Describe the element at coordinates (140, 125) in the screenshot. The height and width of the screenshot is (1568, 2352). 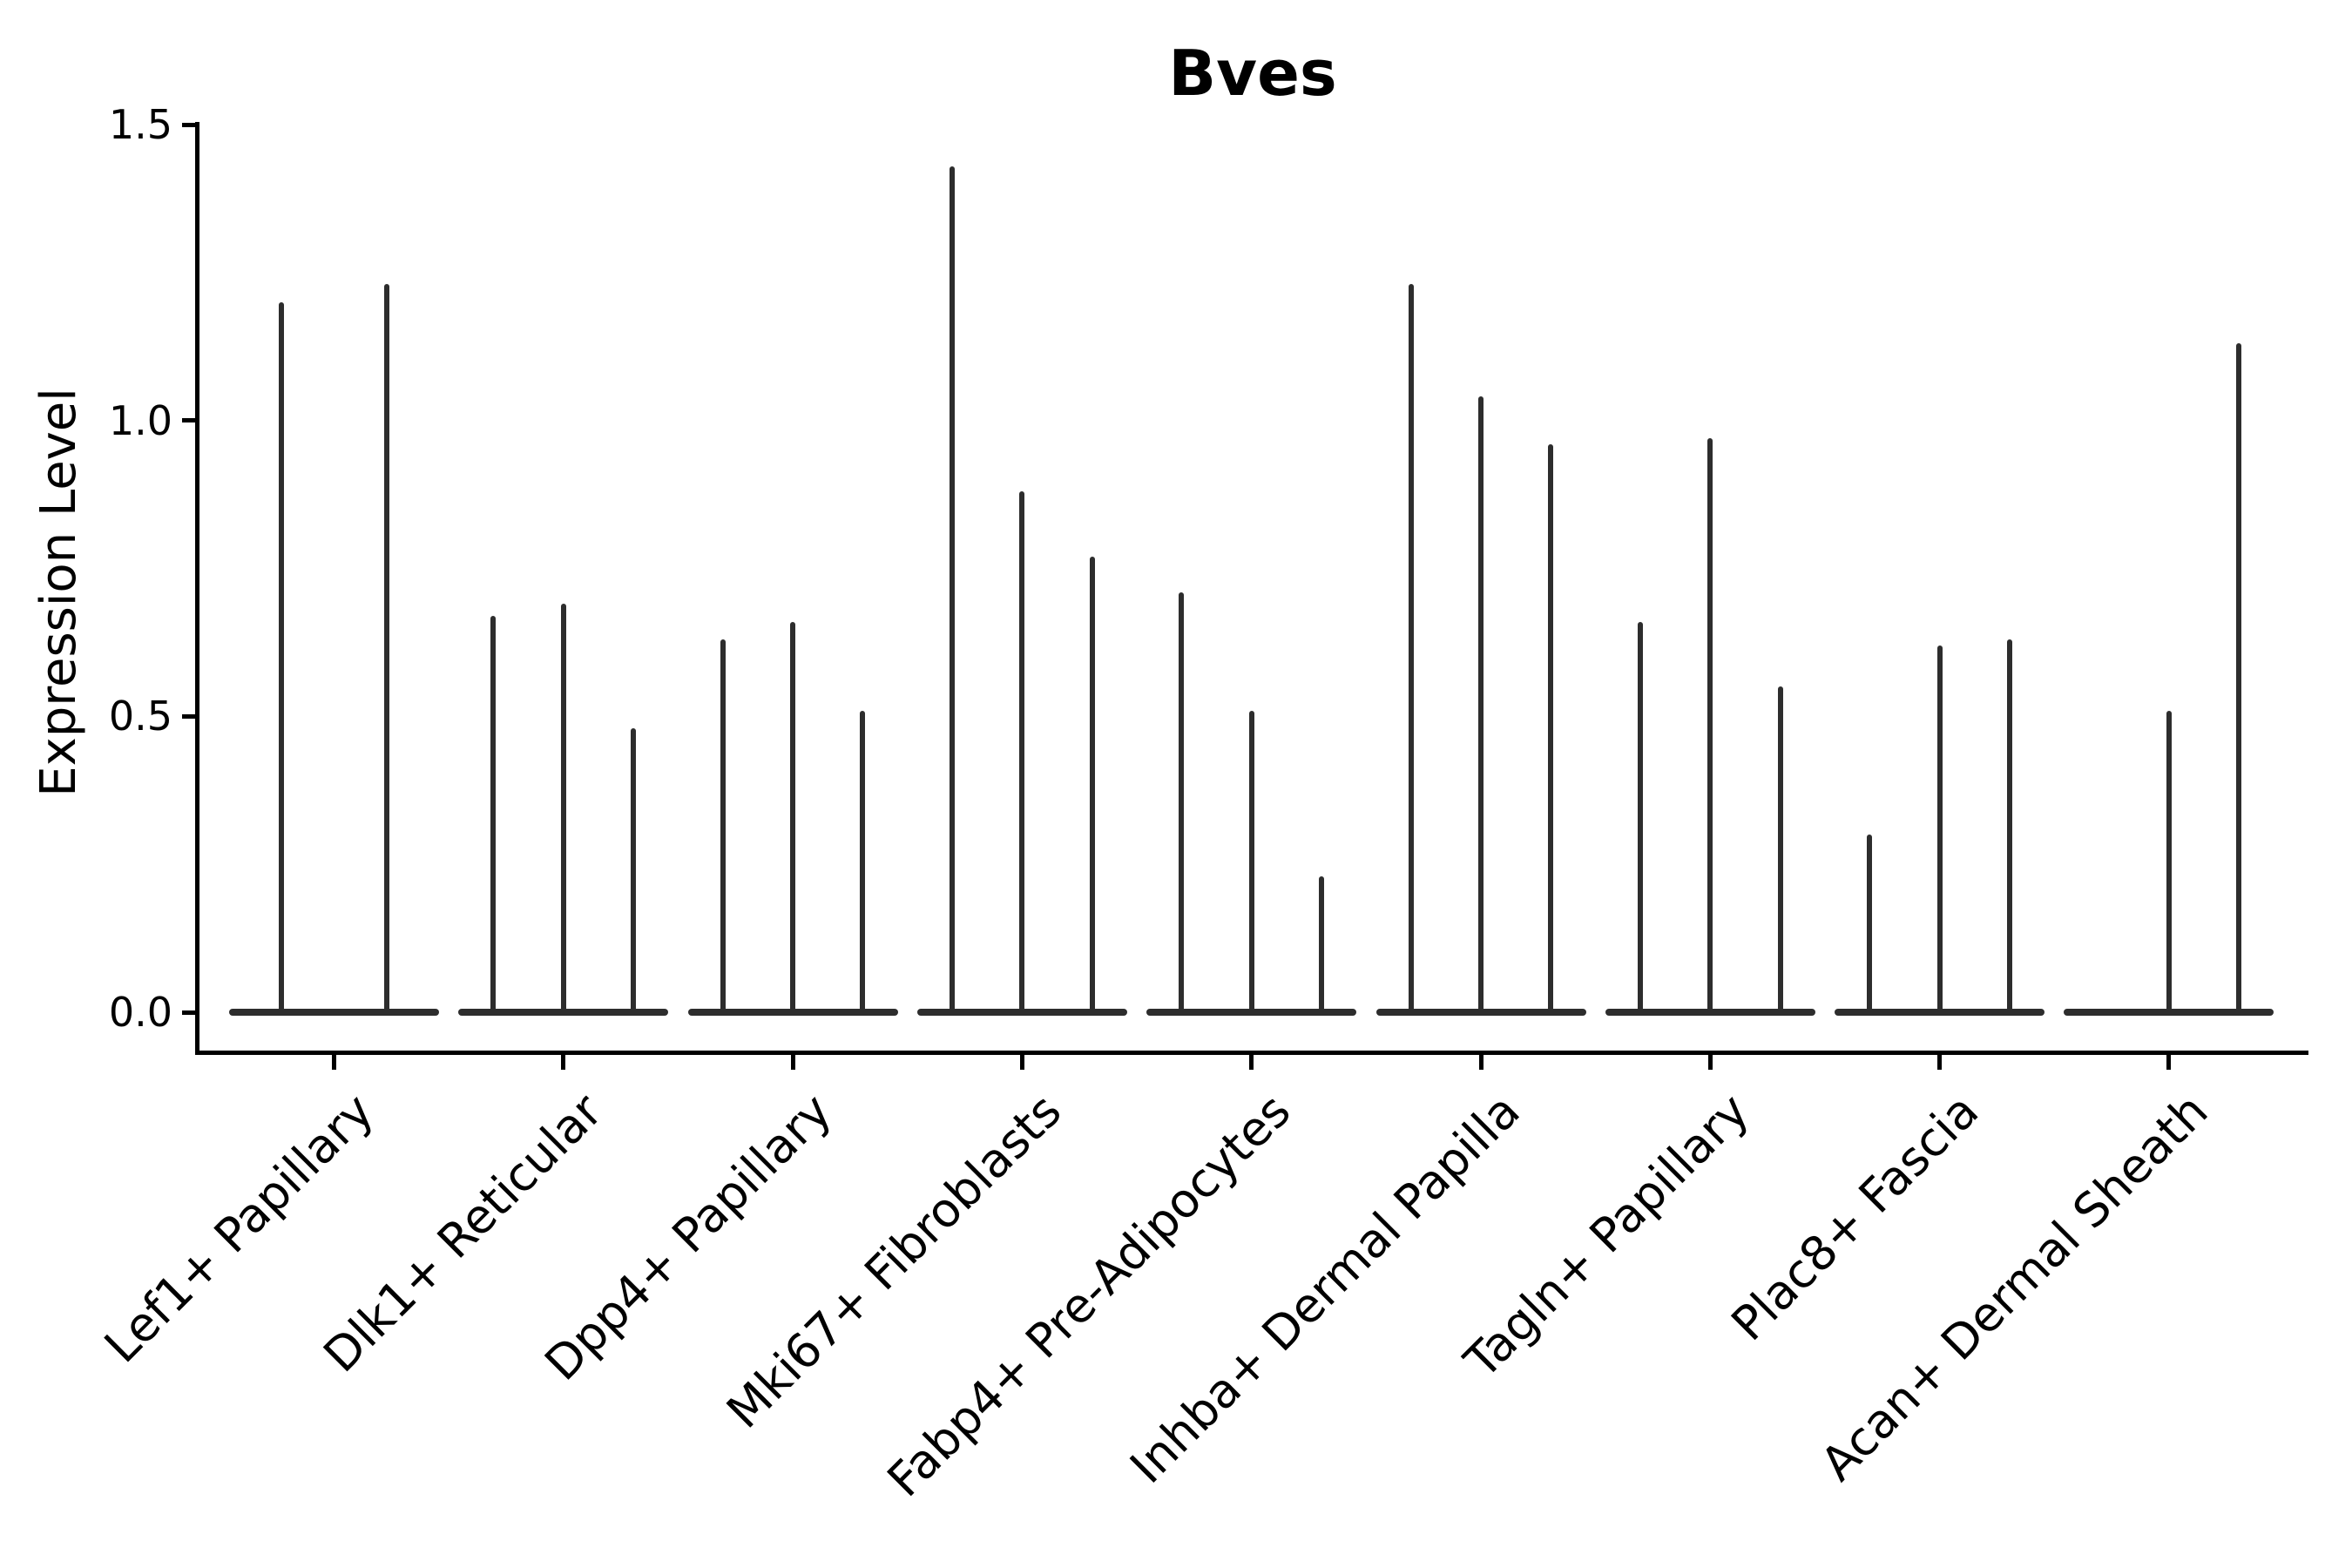
I see `y-tick-label: 1.5` at that location.